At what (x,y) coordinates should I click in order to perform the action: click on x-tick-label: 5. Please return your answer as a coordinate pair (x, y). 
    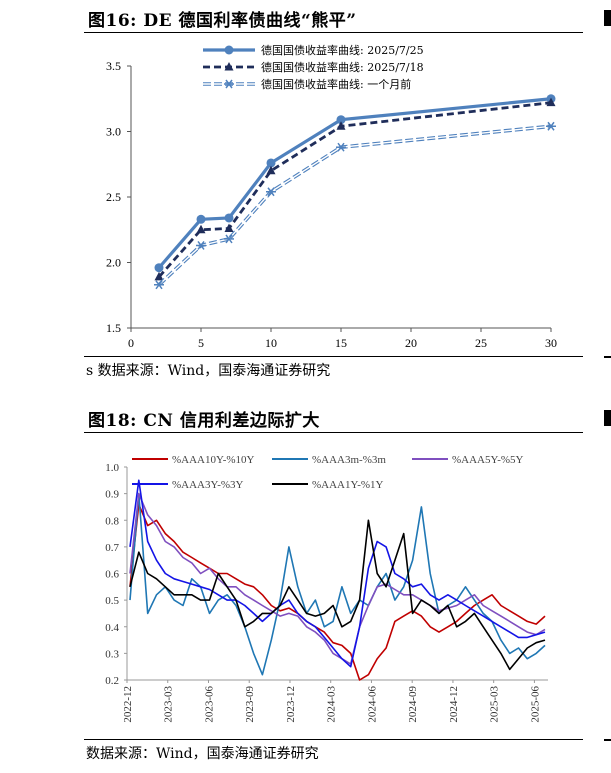
    Looking at the image, I should click on (201, 343).